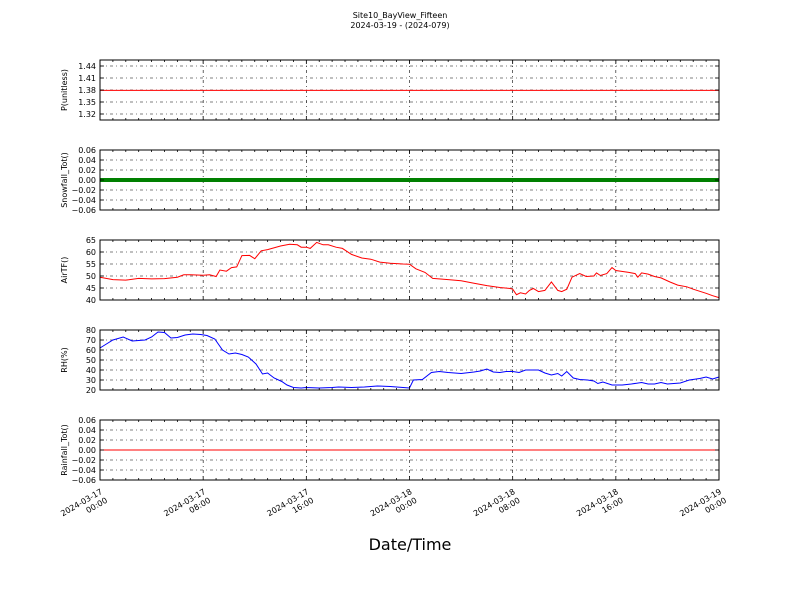  I want to click on y-tick-label: 1.44, so click(87, 66).